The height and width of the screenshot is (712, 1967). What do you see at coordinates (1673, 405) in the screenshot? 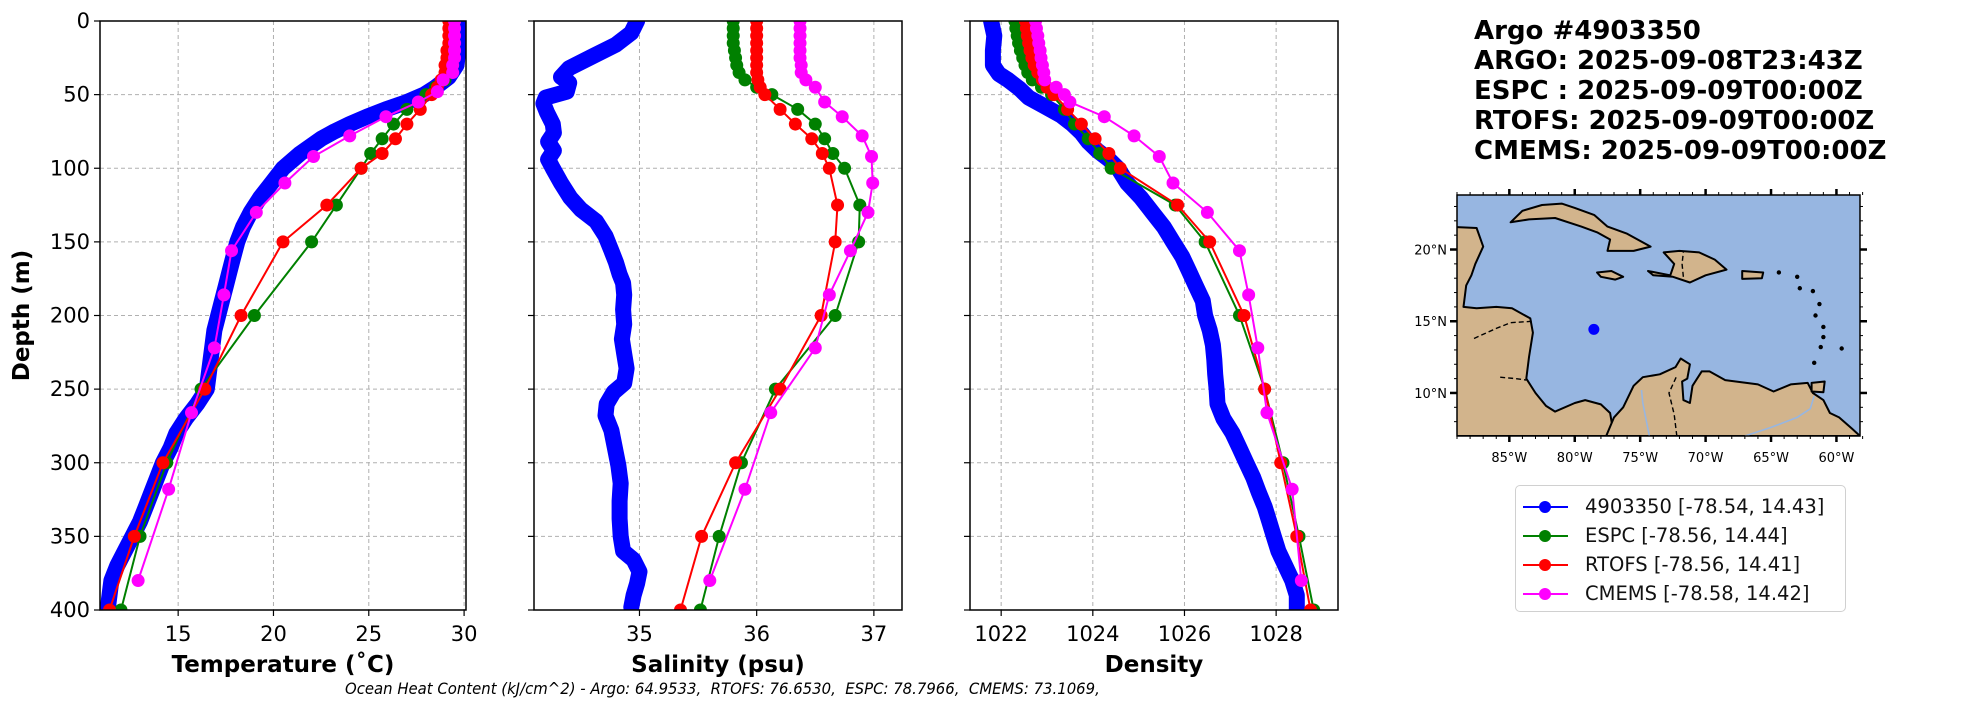
I see `border-colombia-venezuela` at bounding box center [1673, 405].